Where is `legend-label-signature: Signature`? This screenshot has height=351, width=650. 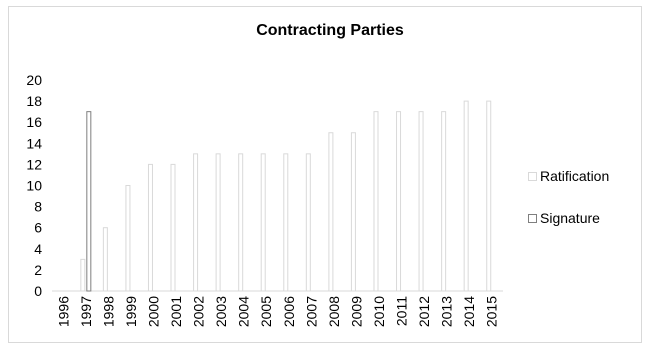 legend-label-signature: Signature is located at coordinates (570, 218).